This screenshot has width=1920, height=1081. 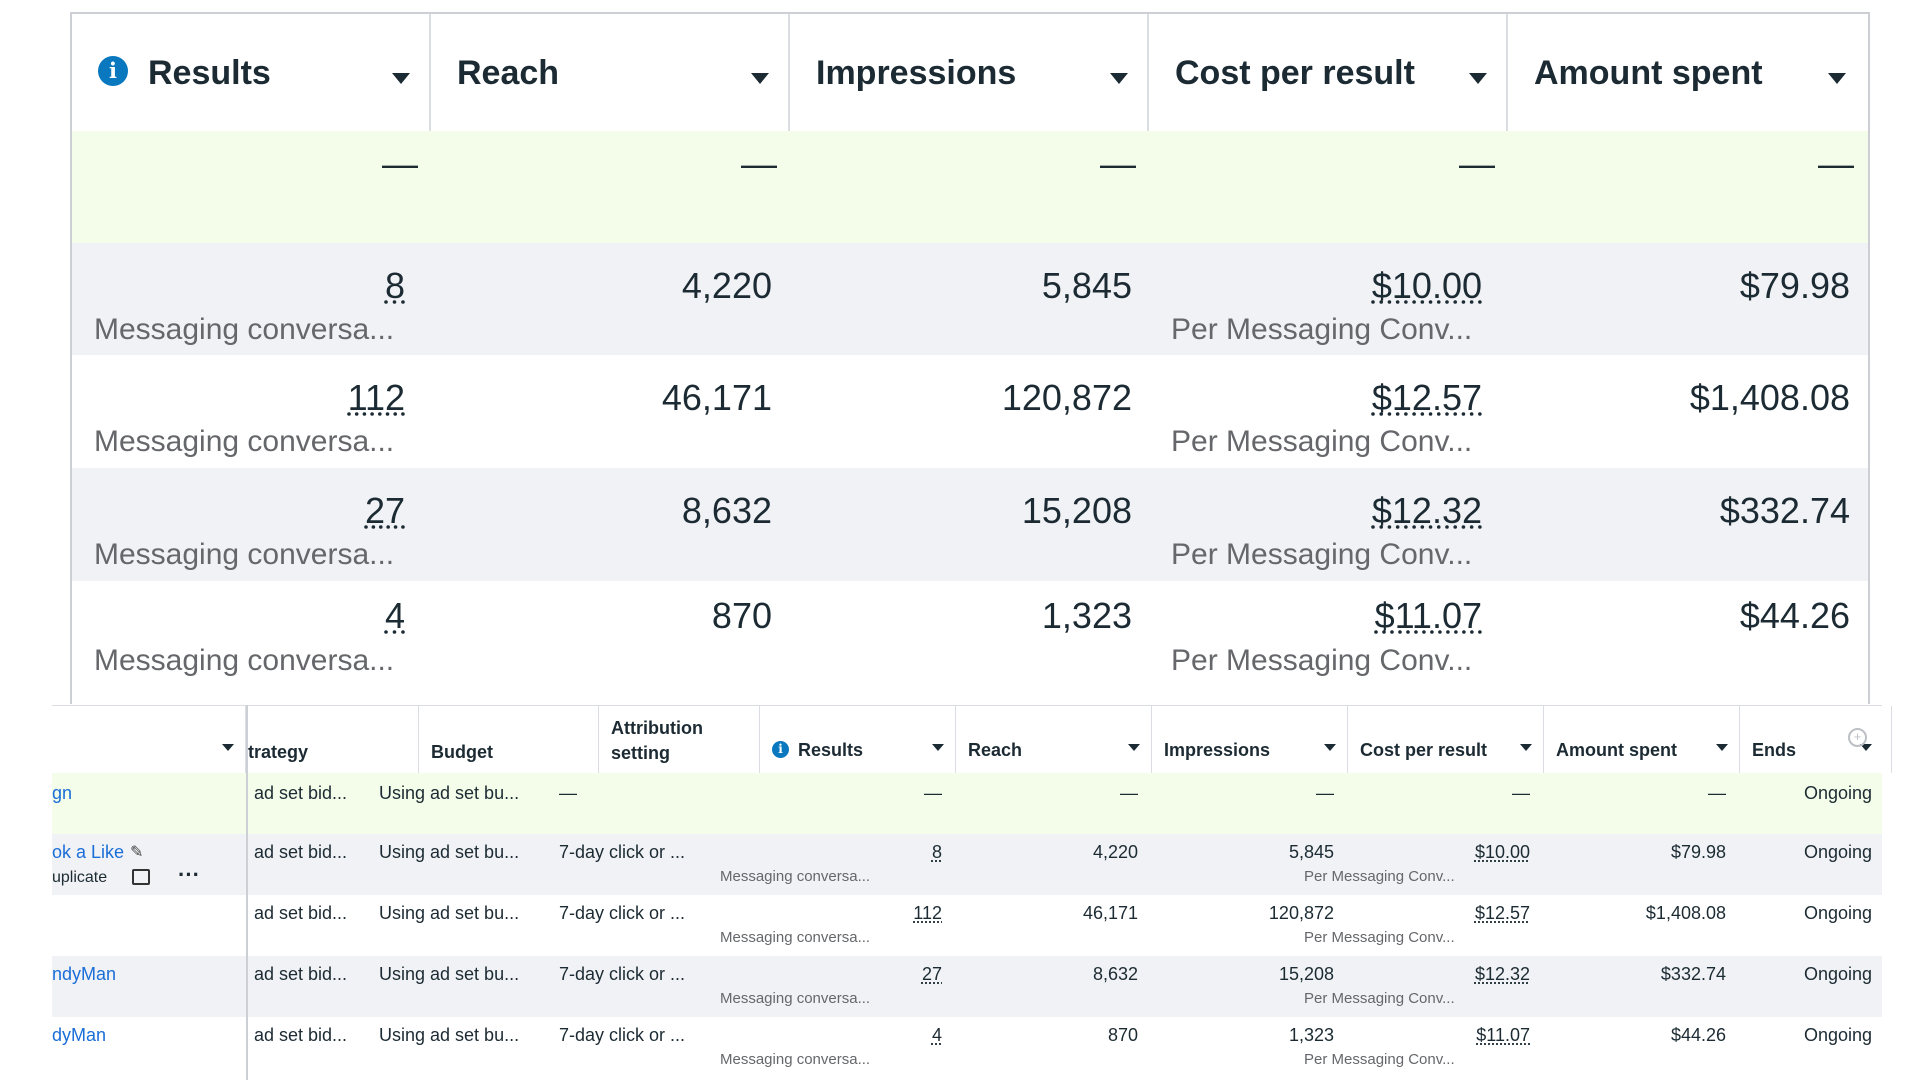 What do you see at coordinates (189, 875) in the screenshot?
I see `more-icon: ···` at bounding box center [189, 875].